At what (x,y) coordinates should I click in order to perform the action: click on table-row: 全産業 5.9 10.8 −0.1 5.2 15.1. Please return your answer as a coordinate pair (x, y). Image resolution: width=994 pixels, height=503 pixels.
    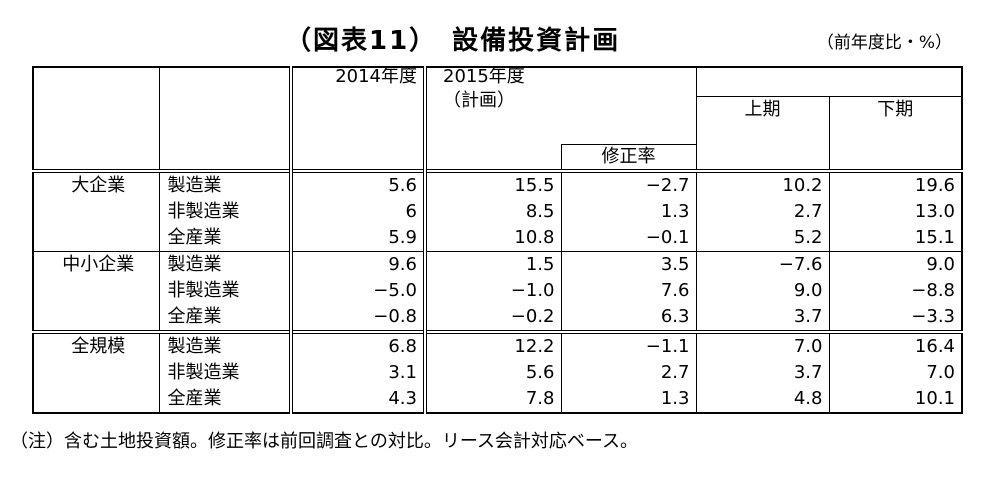
    Looking at the image, I should click on (497, 238).